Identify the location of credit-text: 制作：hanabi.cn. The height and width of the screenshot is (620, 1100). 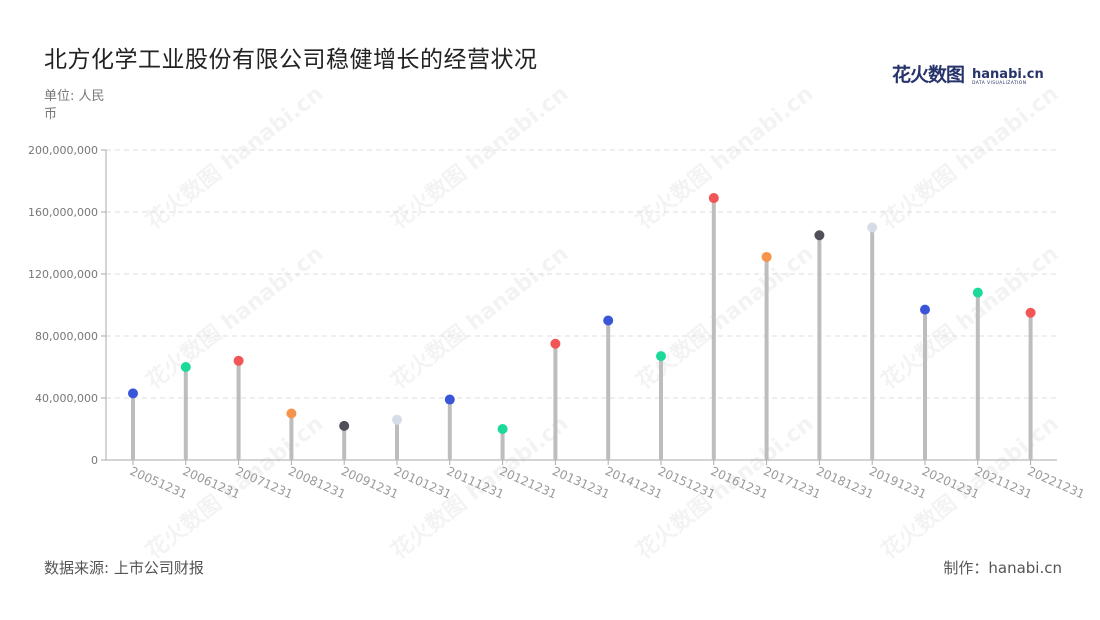
(1002, 568).